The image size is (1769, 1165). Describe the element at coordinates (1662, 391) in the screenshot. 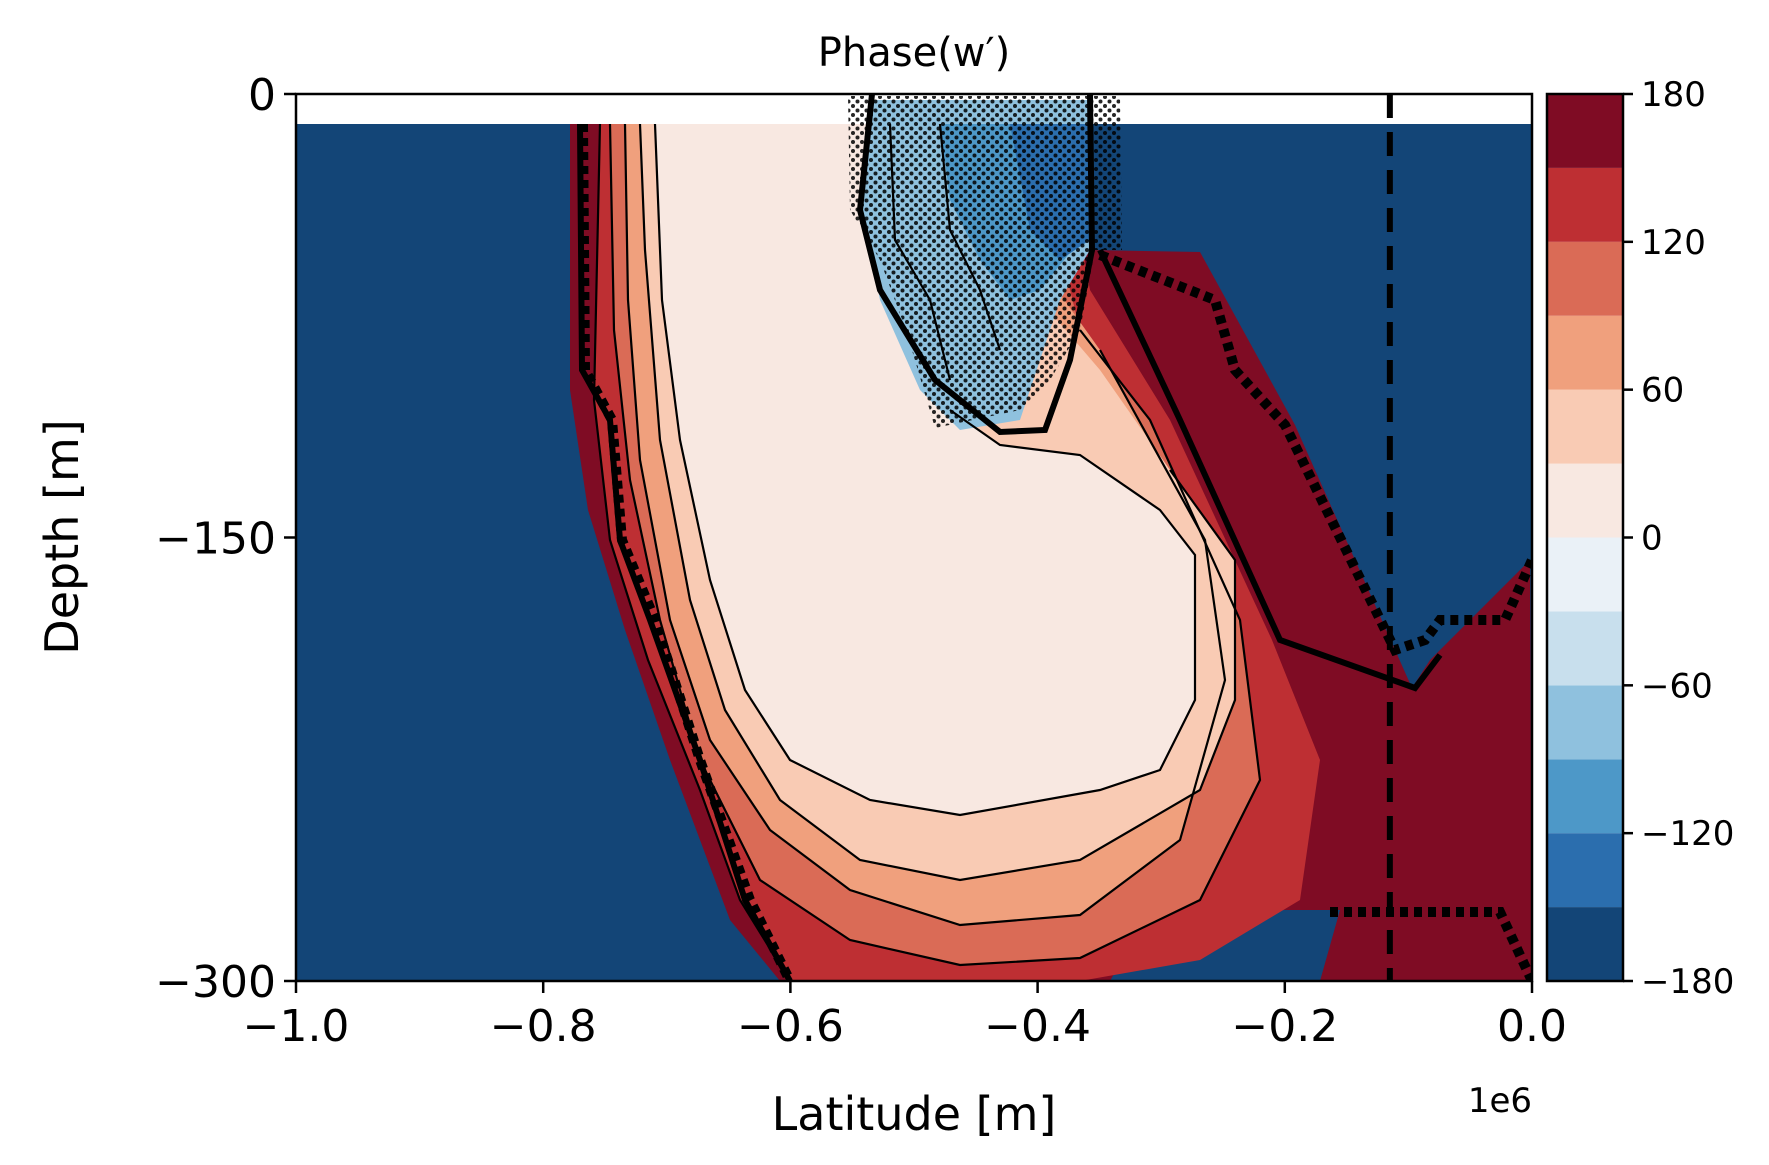

I see `colorbar-tick-label: 60` at that location.